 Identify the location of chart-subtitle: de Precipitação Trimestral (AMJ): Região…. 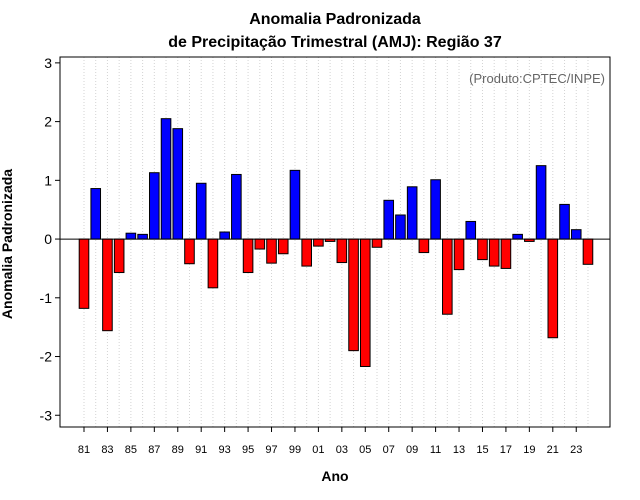
(335, 42).